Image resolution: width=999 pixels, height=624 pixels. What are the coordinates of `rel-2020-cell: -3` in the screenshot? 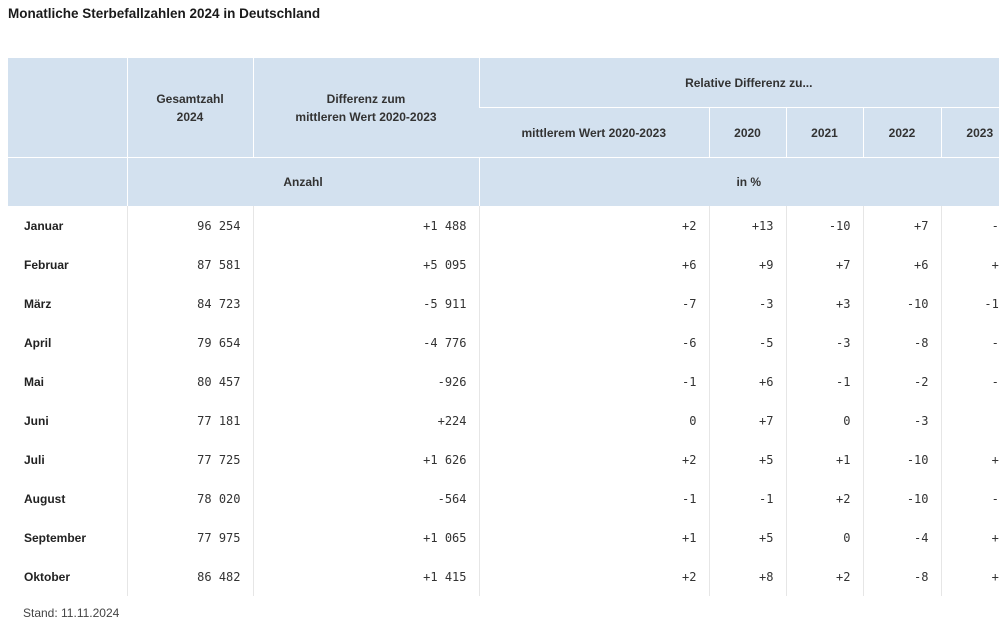 It's located at (747, 303).